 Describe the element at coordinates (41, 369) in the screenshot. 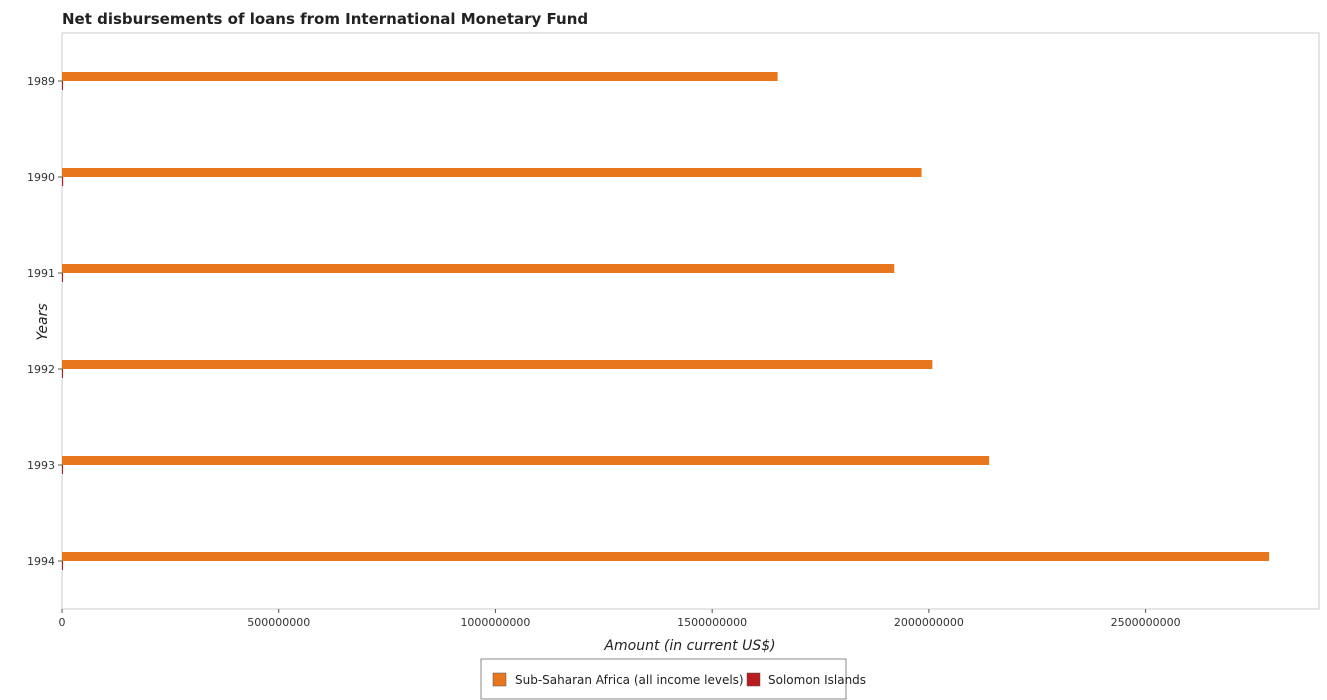

I see `y-tick-label: 1992` at that location.